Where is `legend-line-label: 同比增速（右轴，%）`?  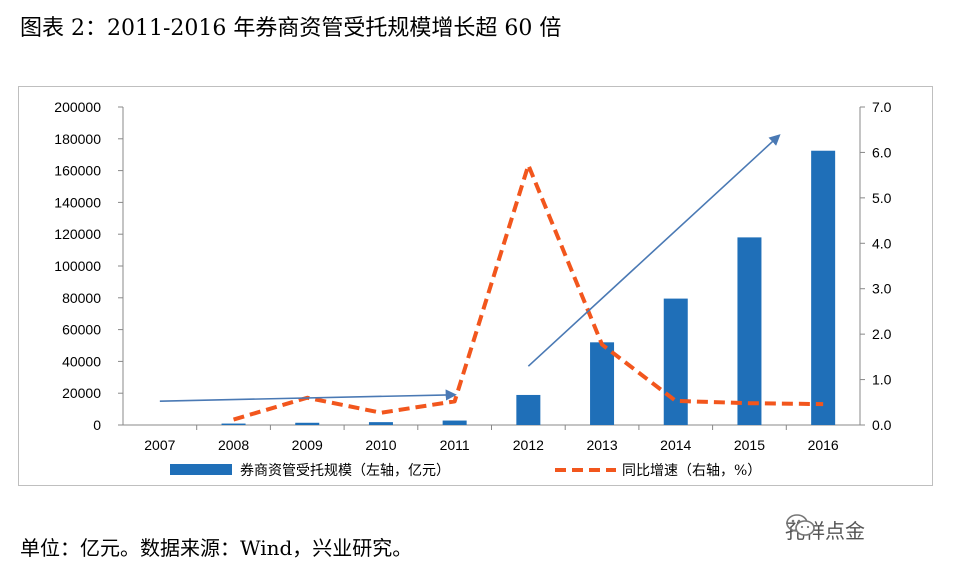 legend-line-label: 同比增速（右轴，%） is located at coordinates (691, 471).